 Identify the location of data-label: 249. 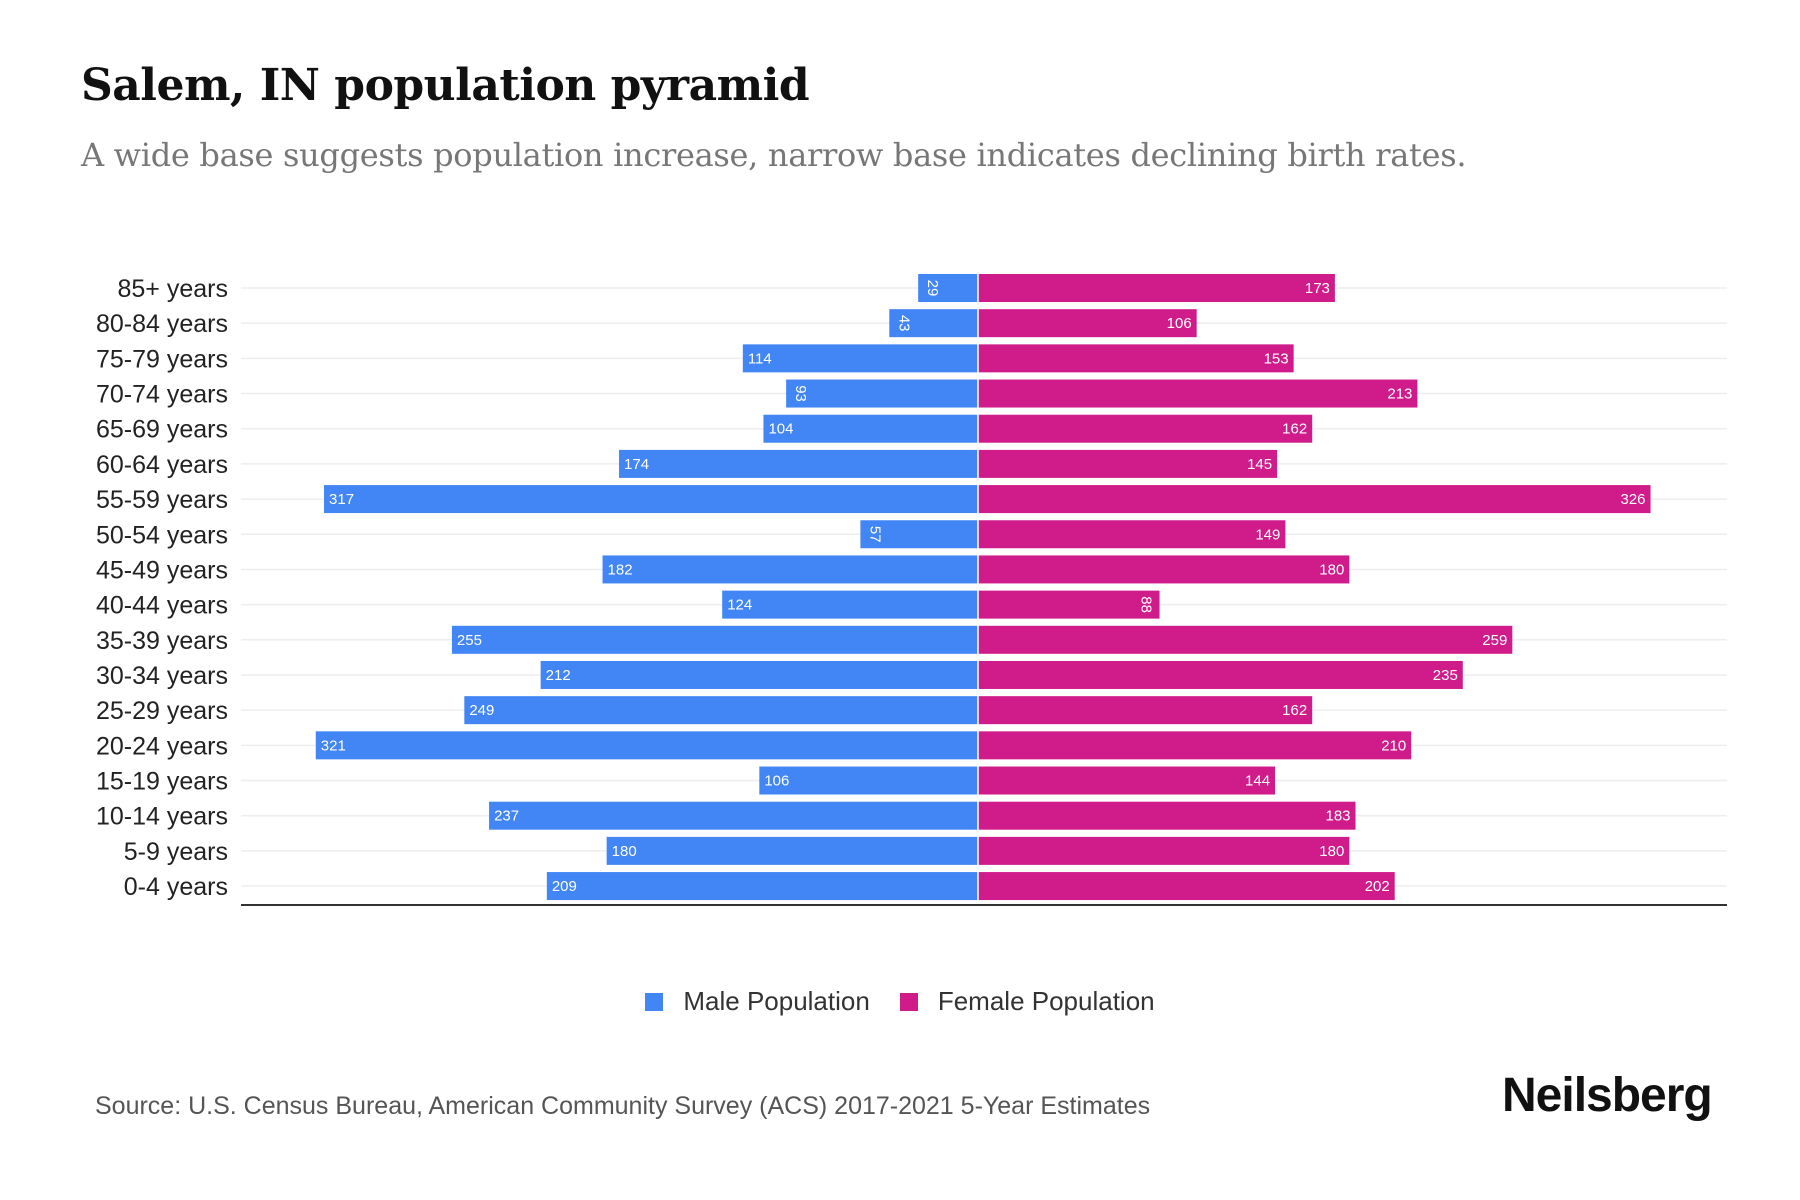
(481, 710).